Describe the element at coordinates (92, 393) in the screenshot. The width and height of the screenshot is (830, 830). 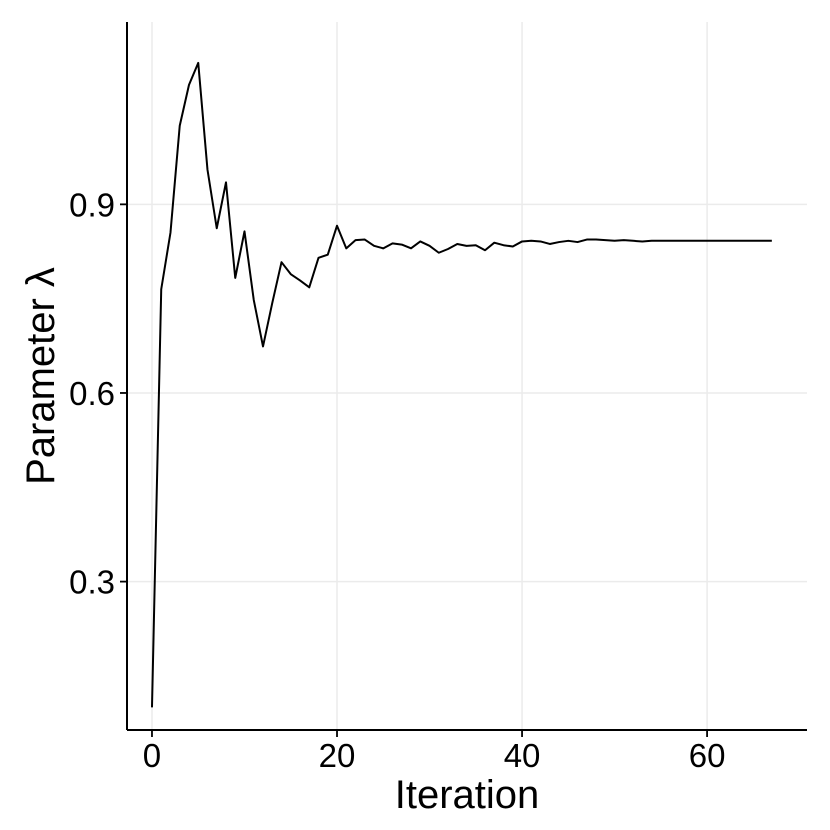
I see `y-tick-label: 0.6` at that location.